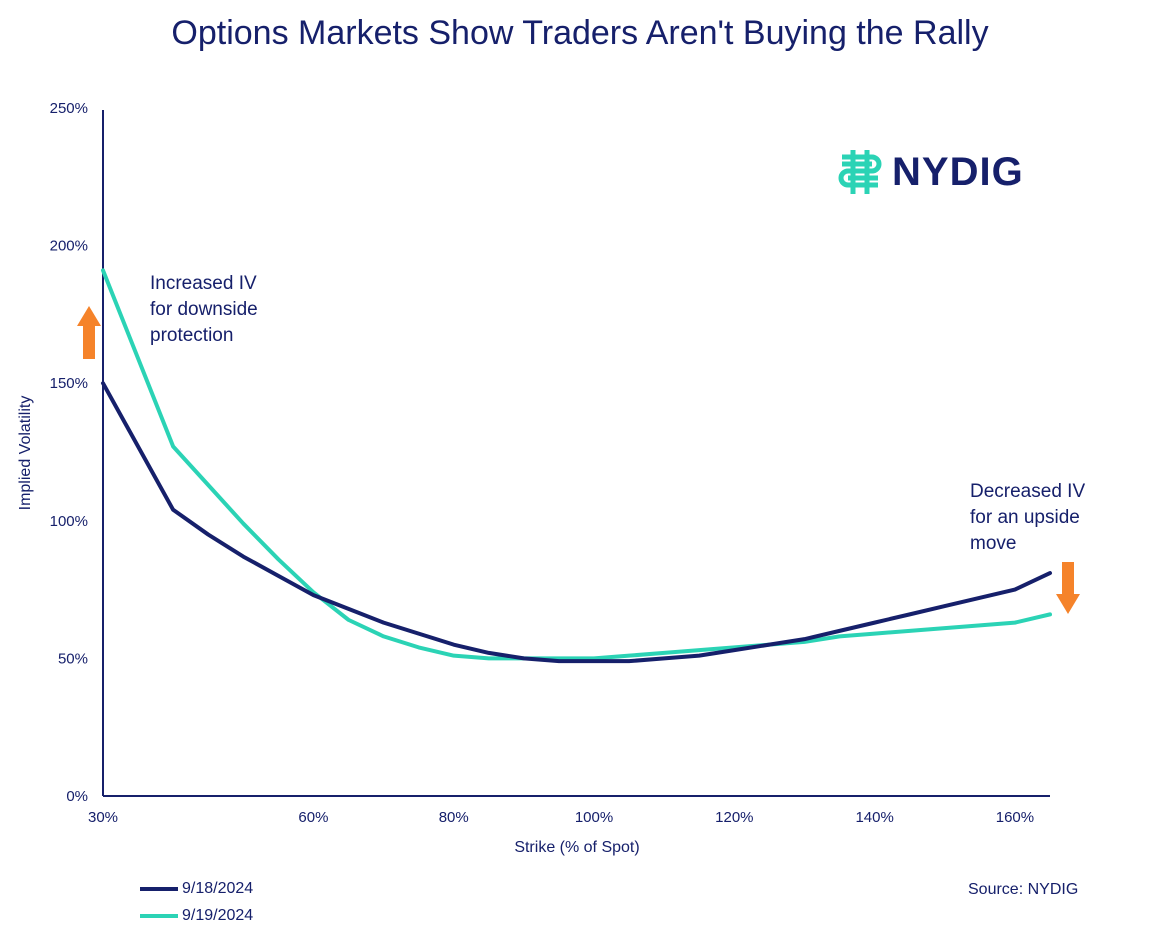  I want to click on y-tick-label: 200%, so click(69, 246).